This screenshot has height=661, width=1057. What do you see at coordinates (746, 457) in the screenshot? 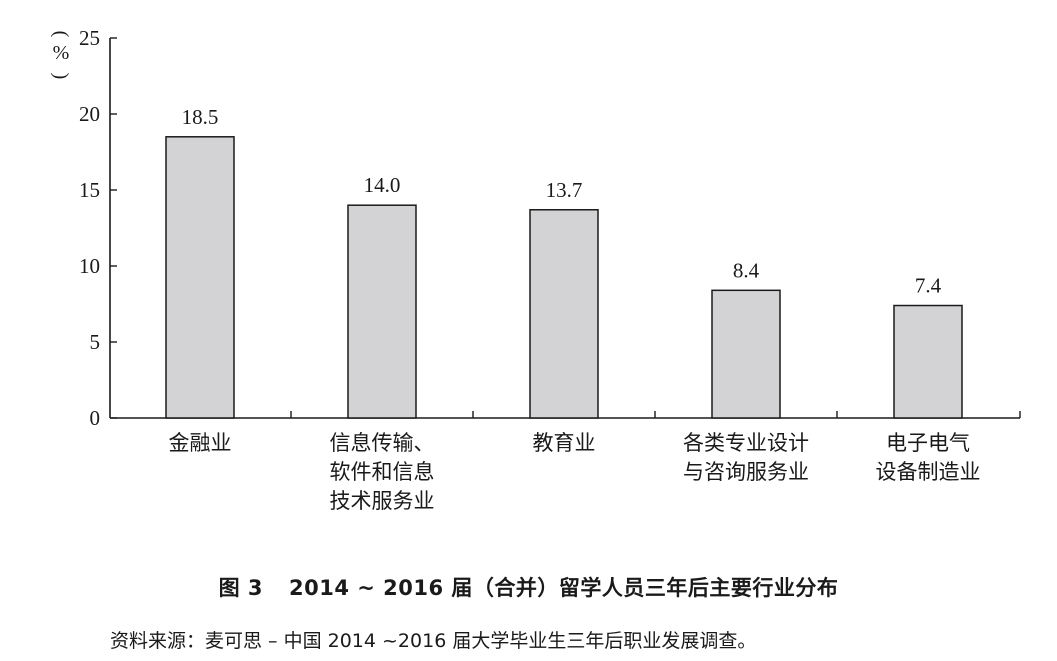
I see `x-tick-label: 各类专业设计与咨询服务业` at bounding box center [746, 457].